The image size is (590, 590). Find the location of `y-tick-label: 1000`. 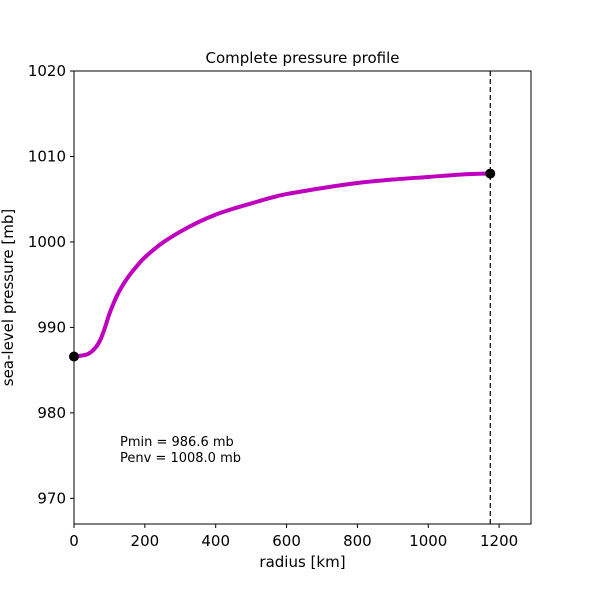

y-tick-label: 1000 is located at coordinates (47, 242).